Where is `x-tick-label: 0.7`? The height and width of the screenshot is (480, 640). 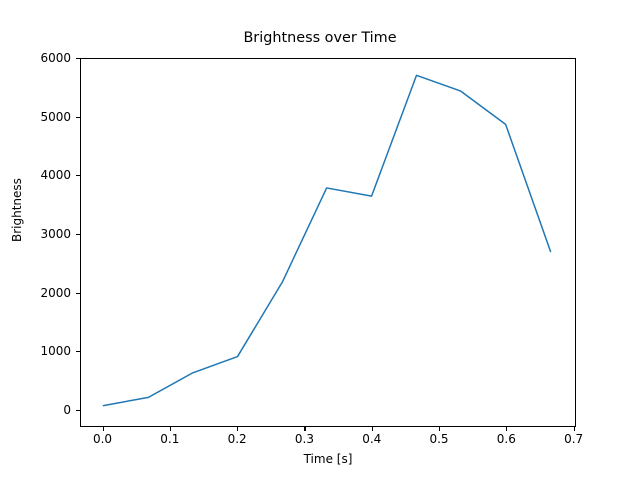 x-tick-label: 0.7 is located at coordinates (574, 439).